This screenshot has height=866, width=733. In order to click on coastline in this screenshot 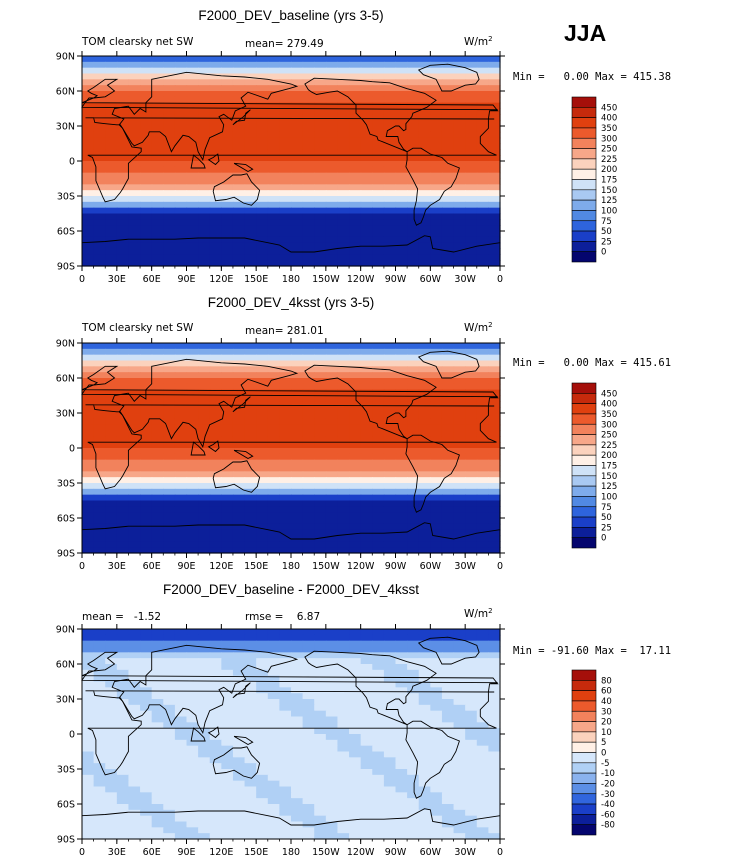, I will do `click(448, 364)`.